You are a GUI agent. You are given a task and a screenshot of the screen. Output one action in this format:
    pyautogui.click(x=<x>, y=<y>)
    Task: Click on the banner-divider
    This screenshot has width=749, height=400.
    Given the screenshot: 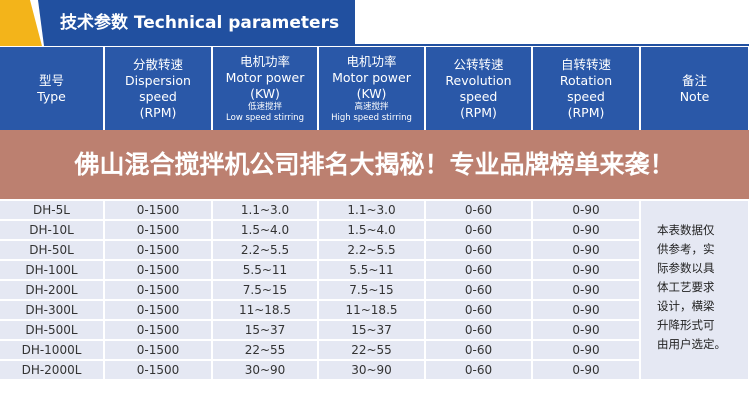 What is the action you would take?
    pyautogui.click(x=552, y=45)
    